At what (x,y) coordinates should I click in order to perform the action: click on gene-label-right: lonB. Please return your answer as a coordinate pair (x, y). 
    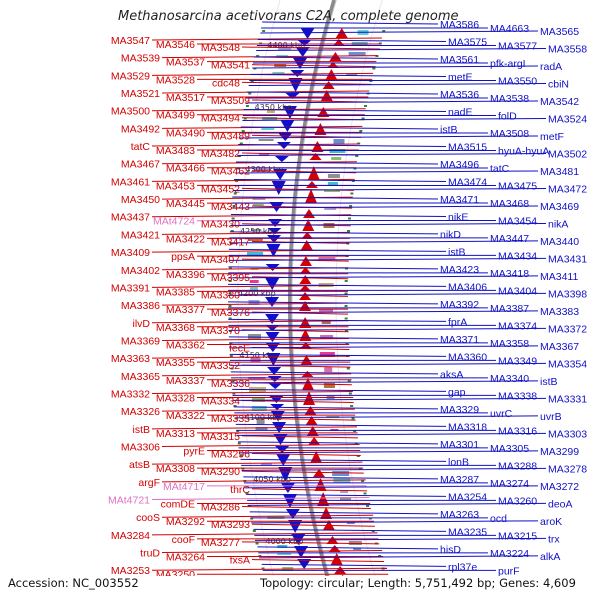
    Looking at the image, I should click on (458, 462).